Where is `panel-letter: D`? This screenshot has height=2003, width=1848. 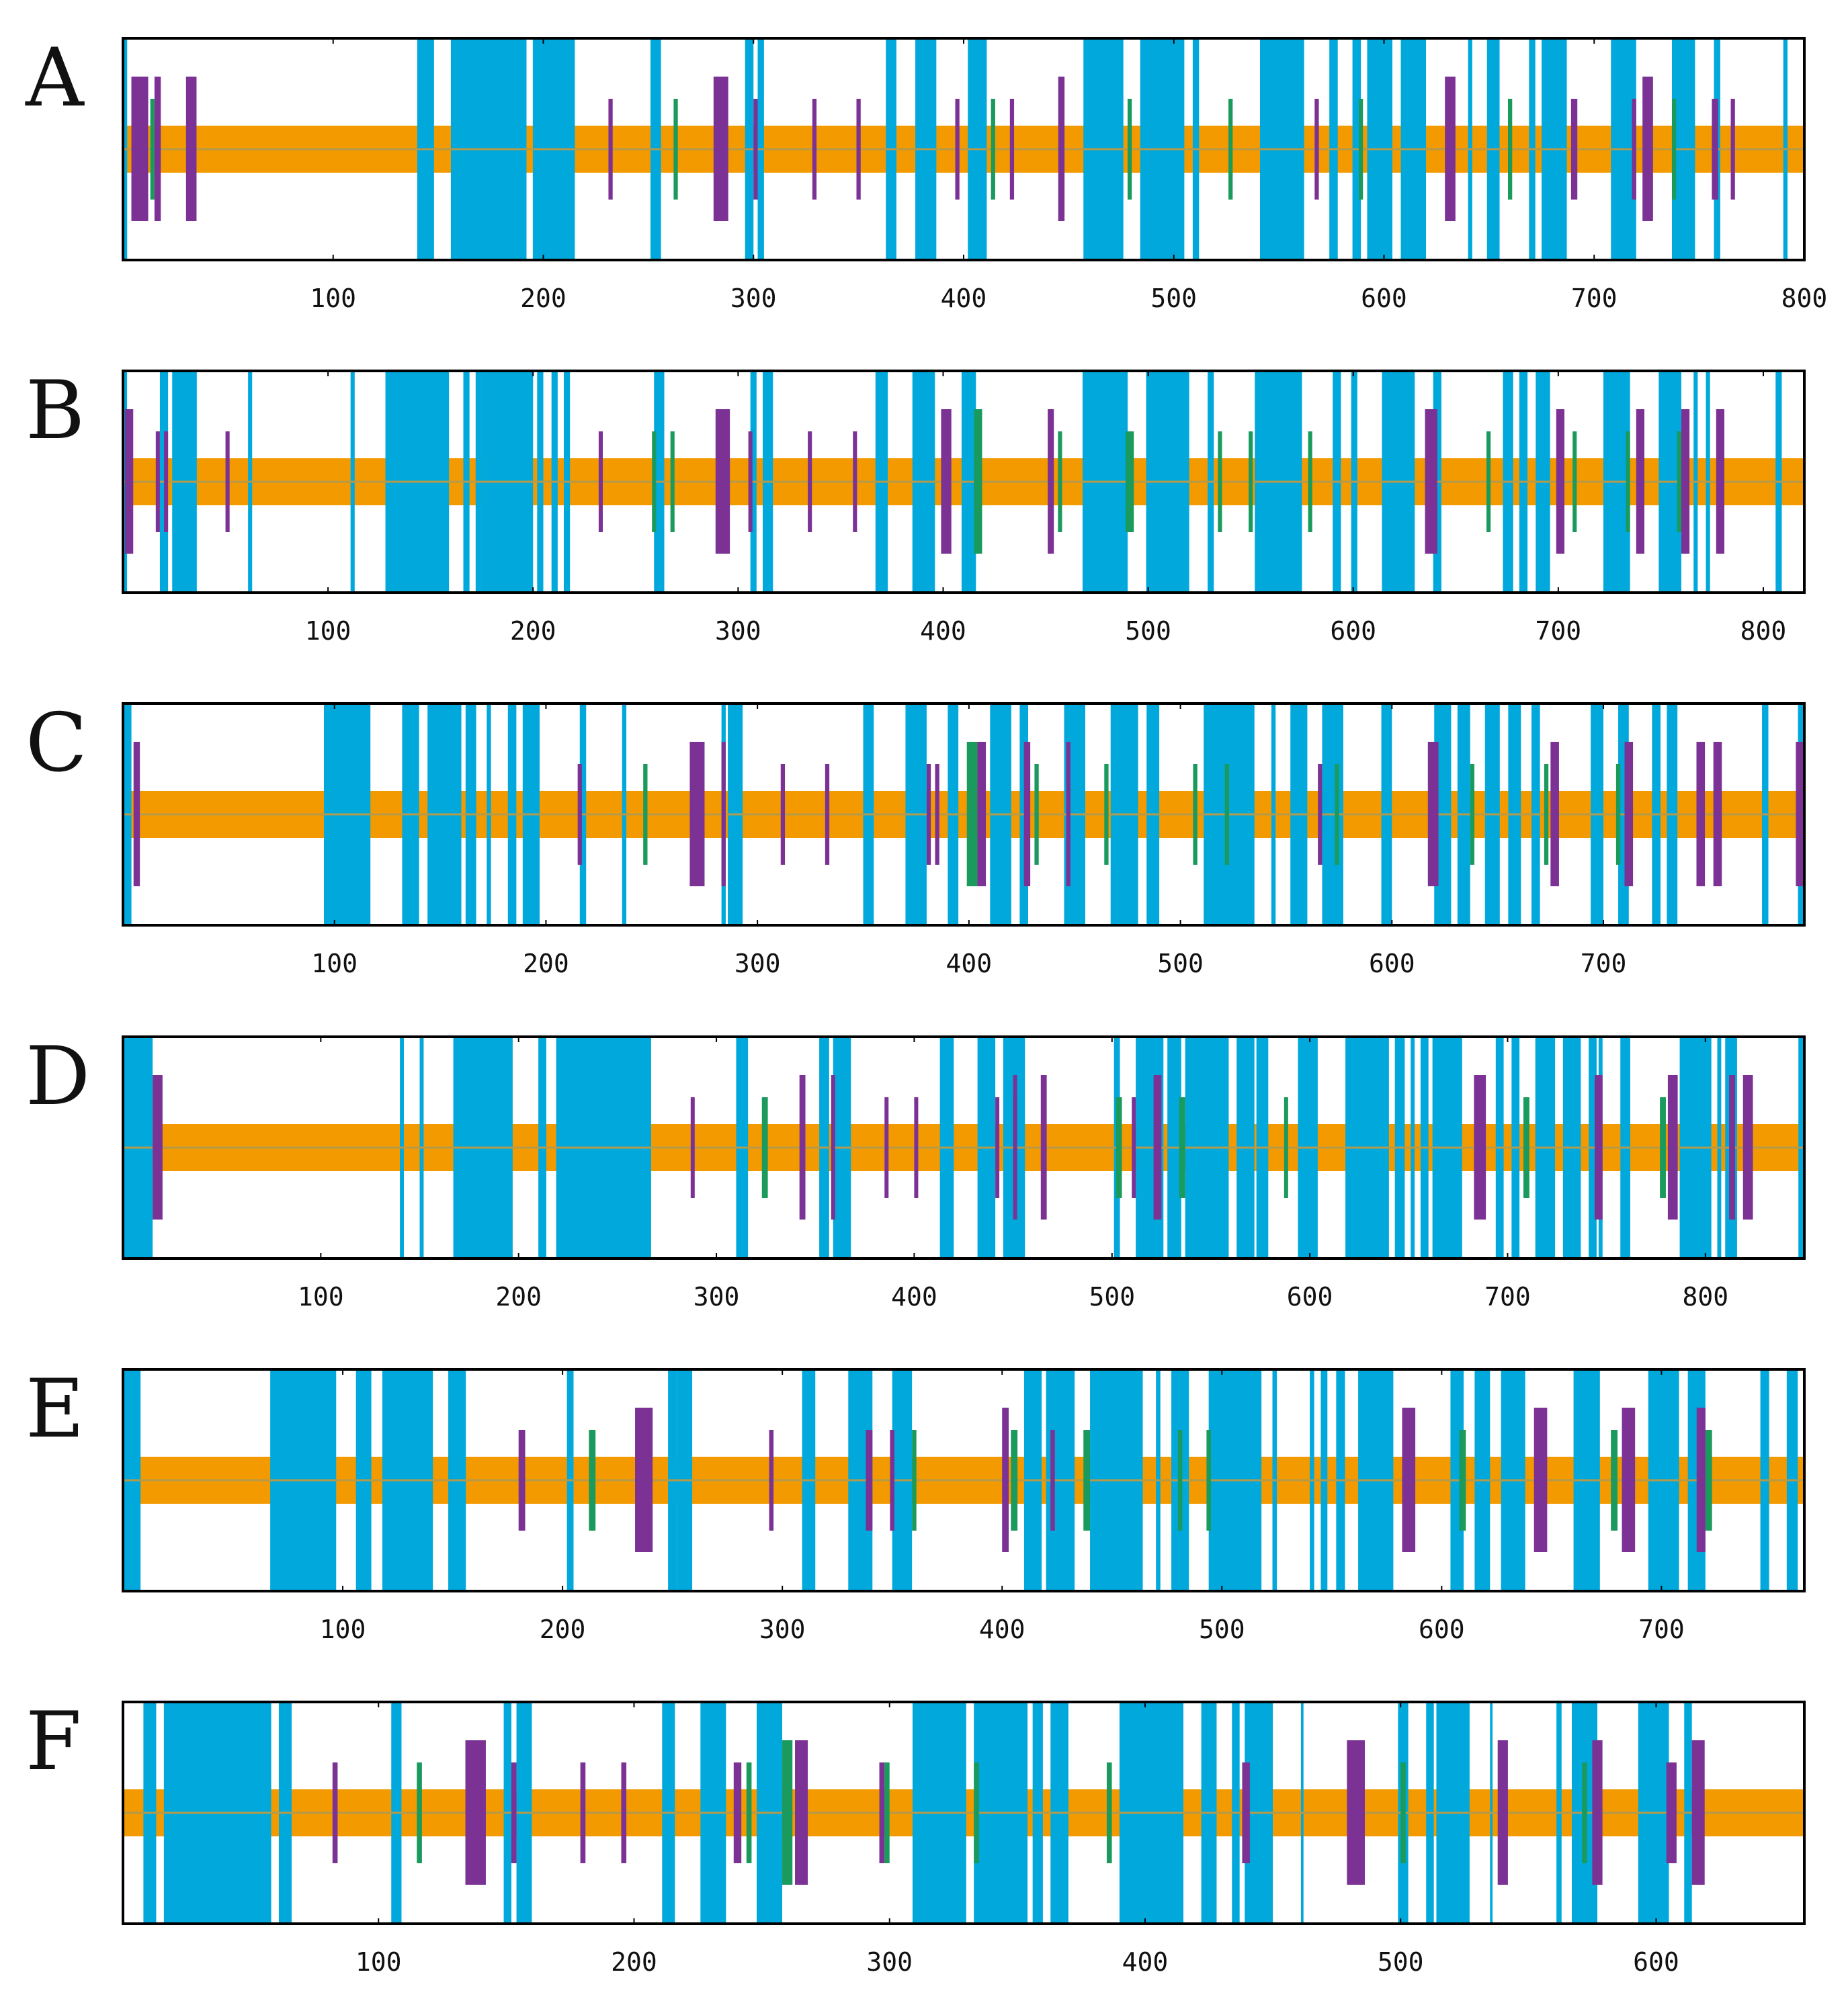
panel-letter: D is located at coordinates (58, 1076).